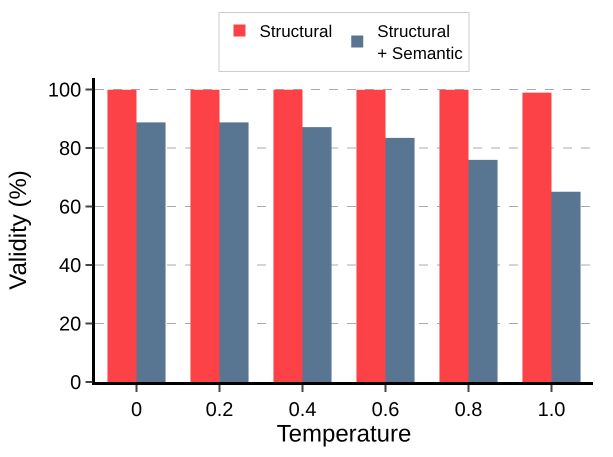 Image resolution: width=613 pixels, height=457 pixels. What do you see at coordinates (552, 409) in the screenshot?
I see `x-tick-label: 1.0` at bounding box center [552, 409].